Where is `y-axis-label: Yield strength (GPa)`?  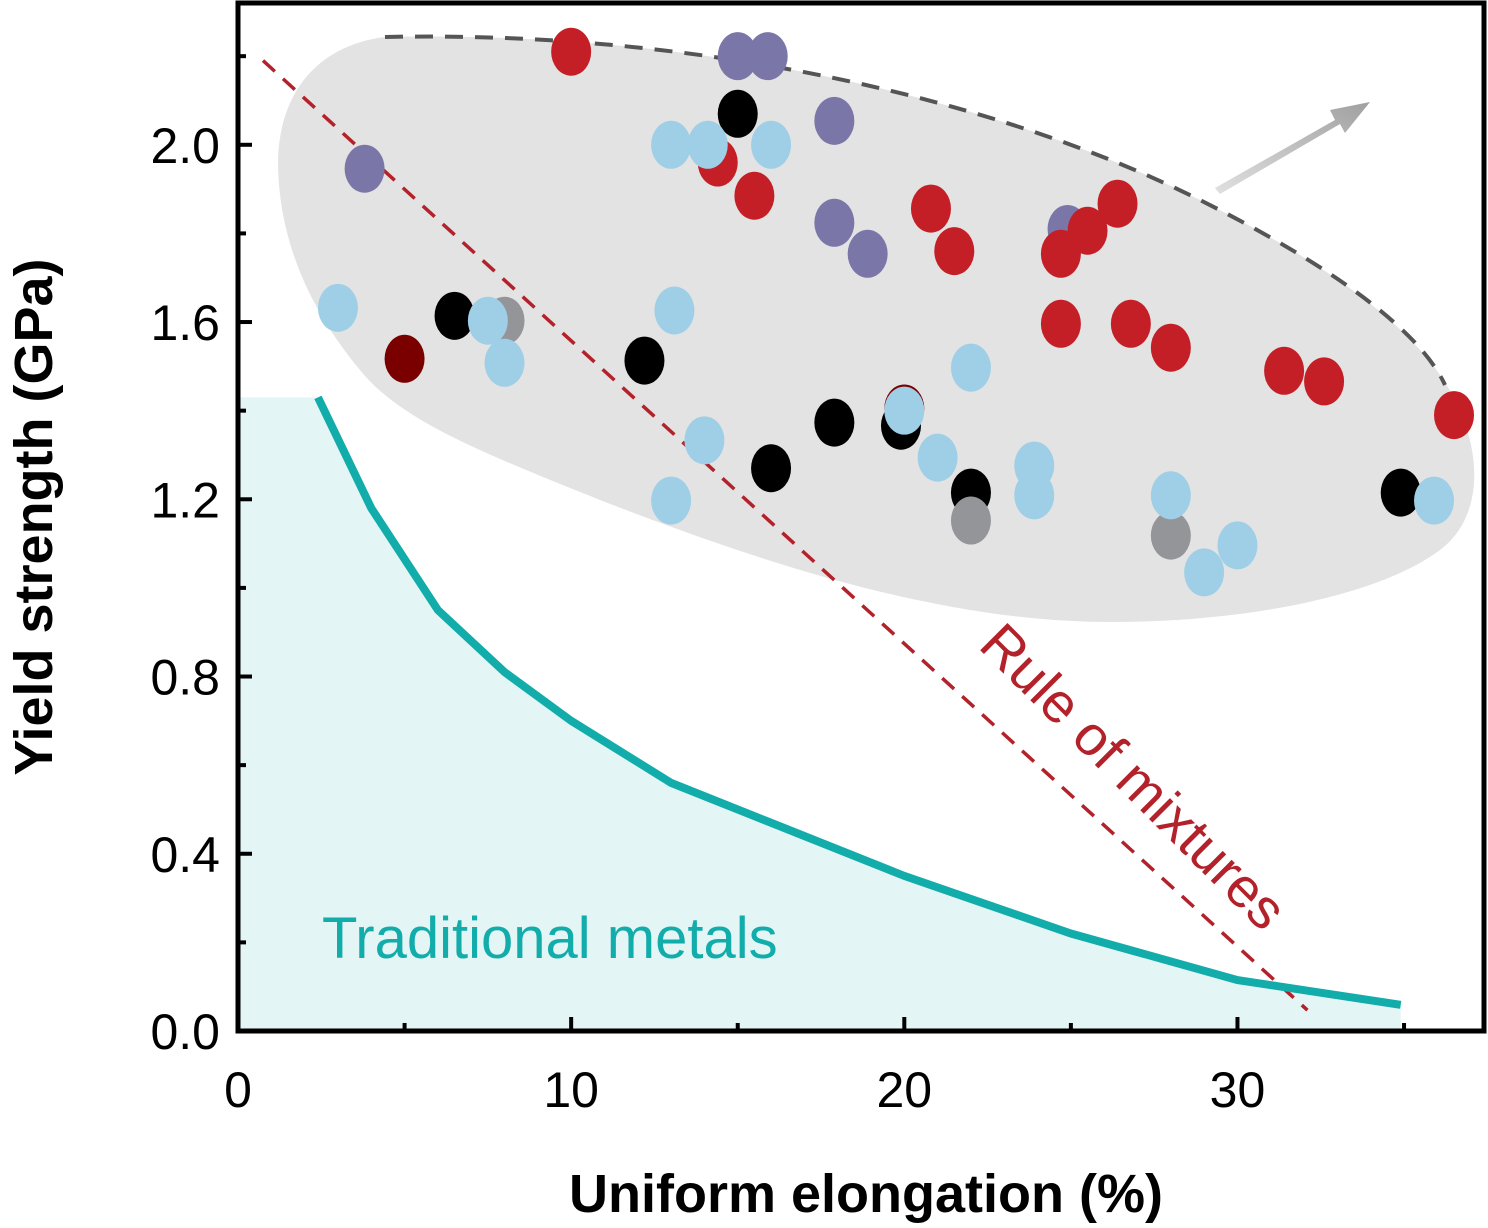
y-axis-label: Yield strength (GPa) is located at coordinates (34, 516).